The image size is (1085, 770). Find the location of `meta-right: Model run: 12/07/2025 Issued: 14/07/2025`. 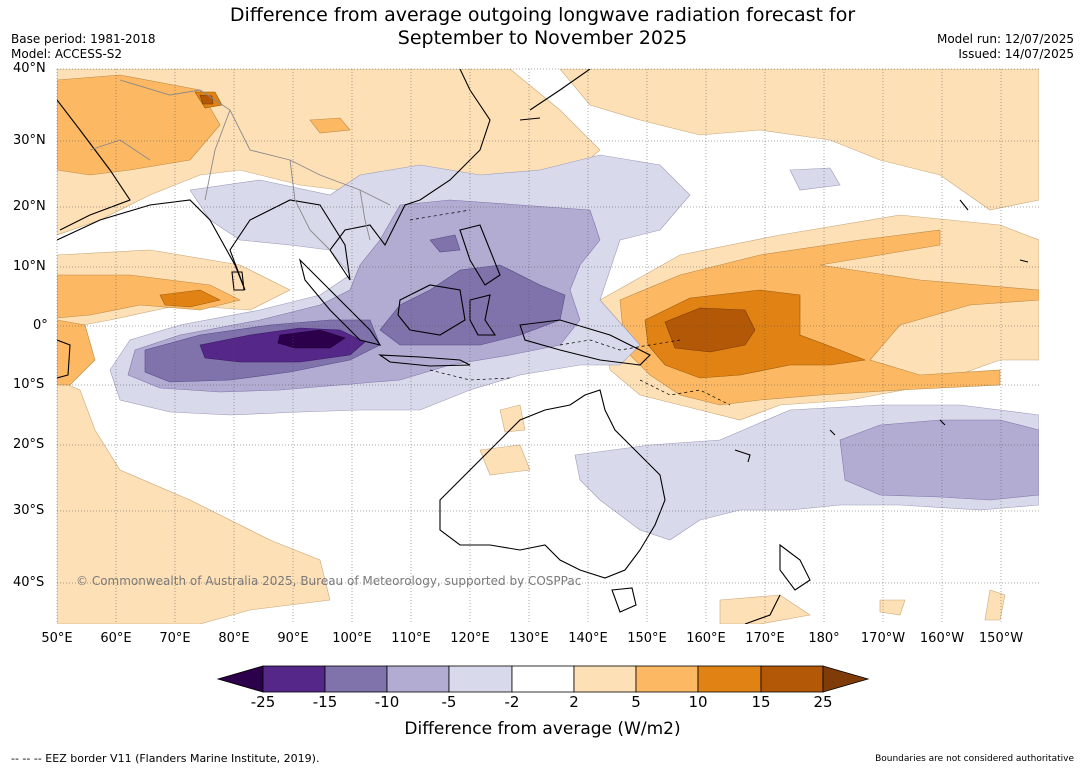

meta-right: Model run: 12/07/2025 Issued: 14/07/2025 is located at coordinates (1005, 47).